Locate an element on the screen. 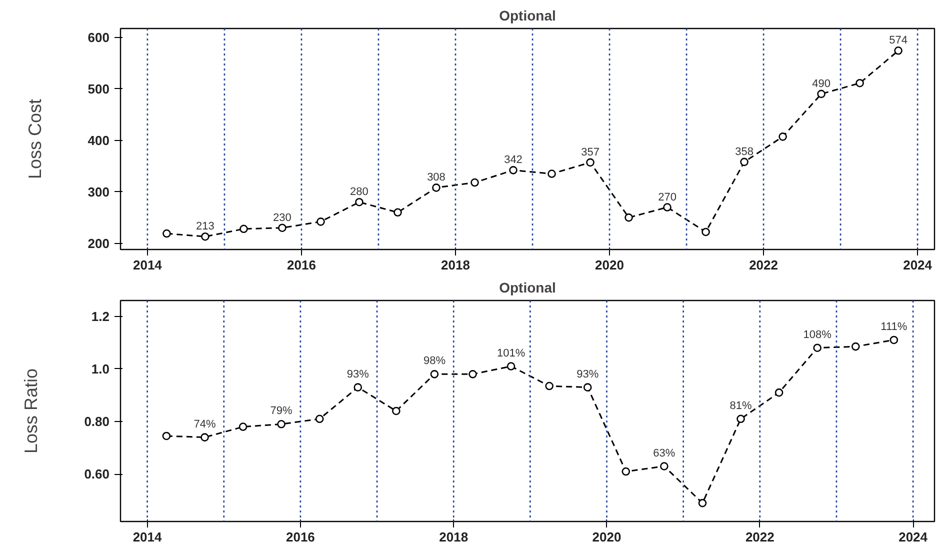 The height and width of the screenshot is (544, 945). data-label: 490 is located at coordinates (821, 84).